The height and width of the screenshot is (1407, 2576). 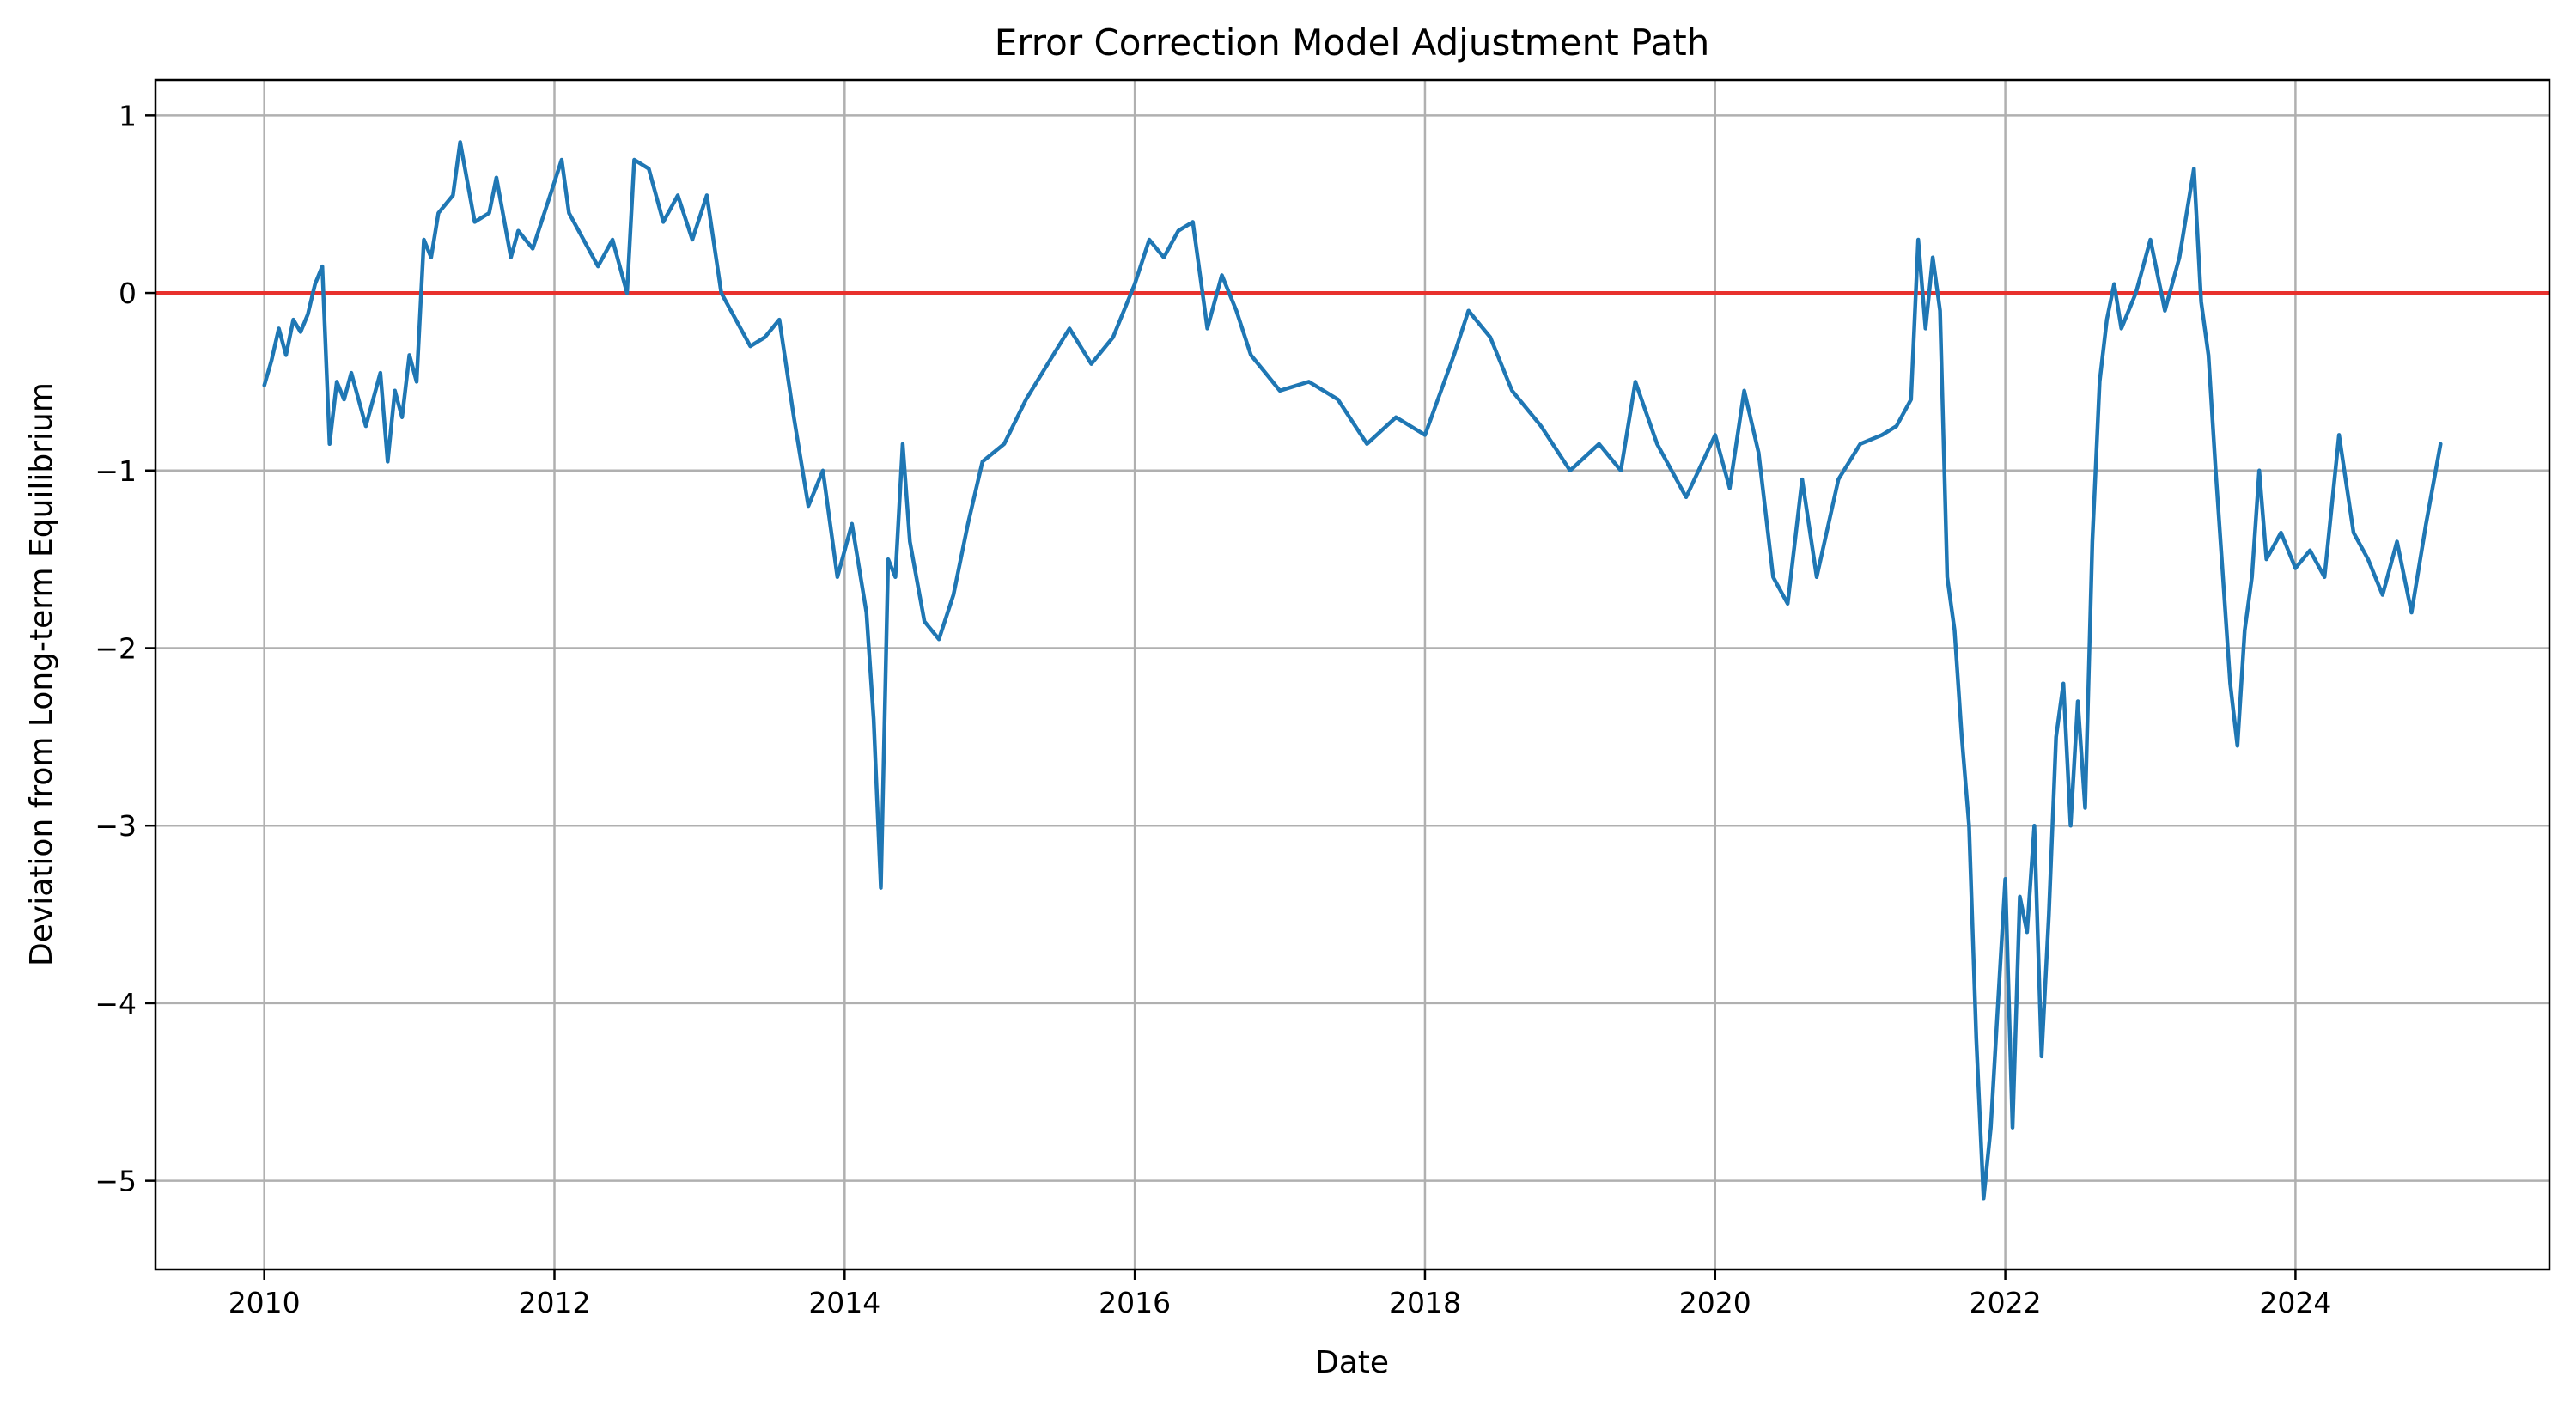 I want to click on x-tick-label: 2024, so click(x=2295, y=1302).